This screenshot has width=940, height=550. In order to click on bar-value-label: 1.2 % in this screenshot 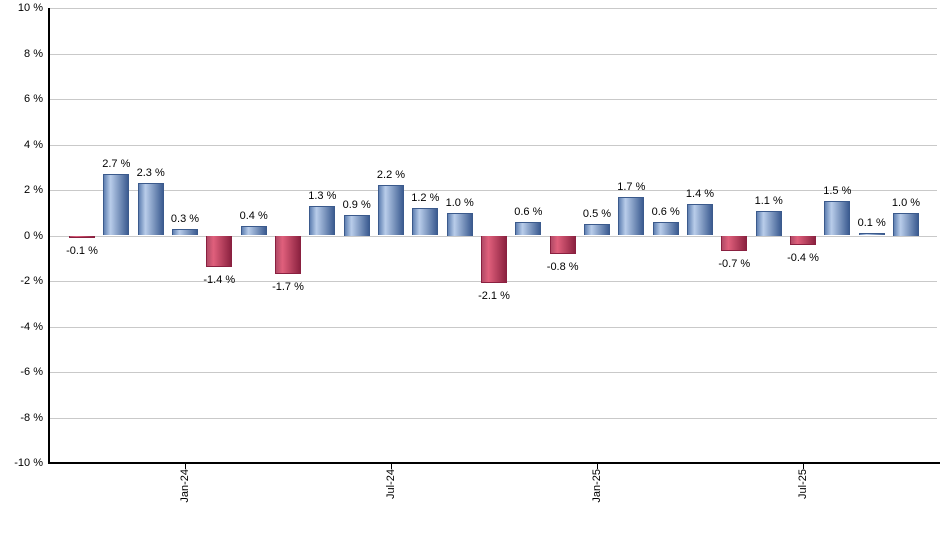, I will do `click(425, 198)`.